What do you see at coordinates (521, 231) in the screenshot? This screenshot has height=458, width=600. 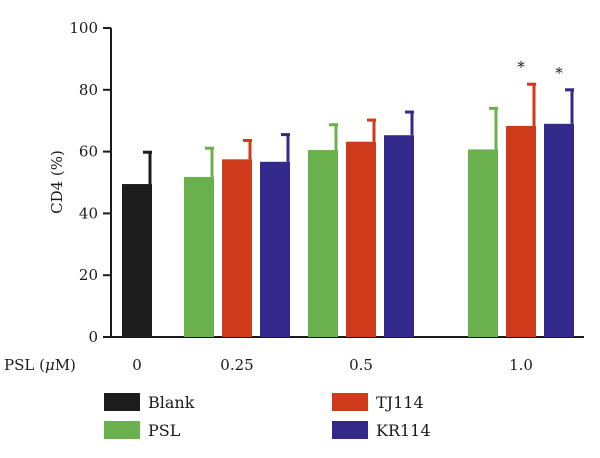 I see `bar-tj114-1.0` at bounding box center [521, 231].